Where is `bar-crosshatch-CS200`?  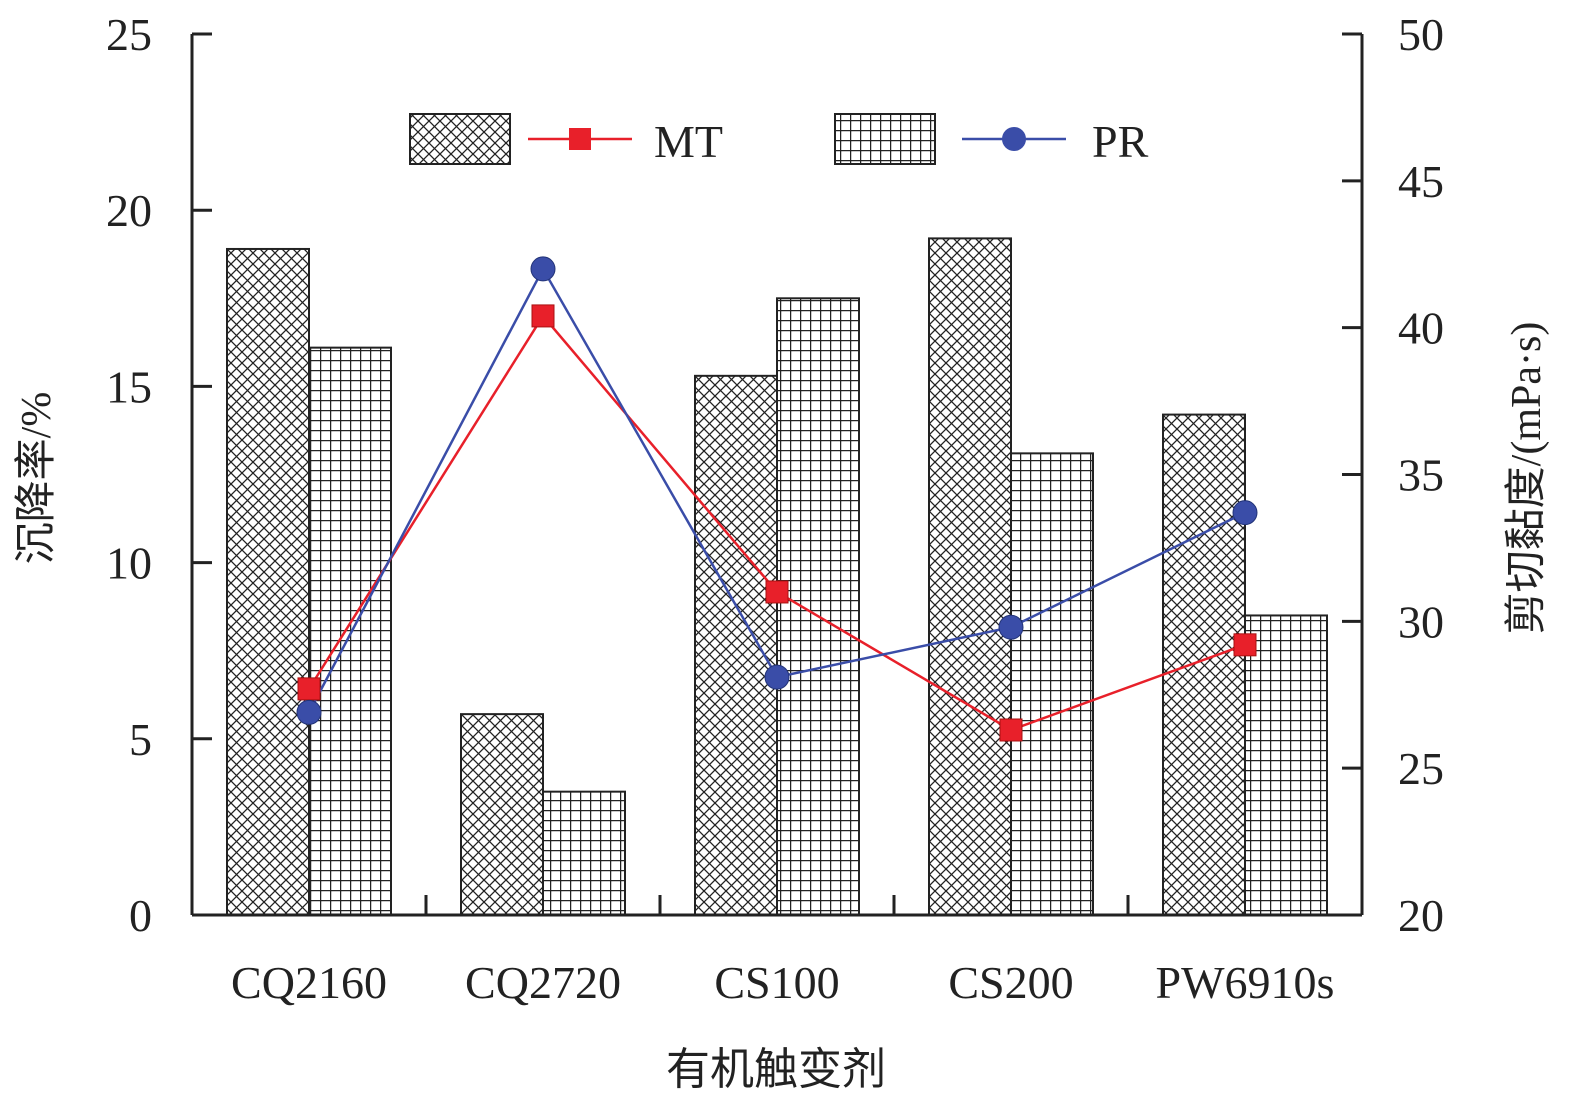 bar-crosshatch-CS200 is located at coordinates (970, 576).